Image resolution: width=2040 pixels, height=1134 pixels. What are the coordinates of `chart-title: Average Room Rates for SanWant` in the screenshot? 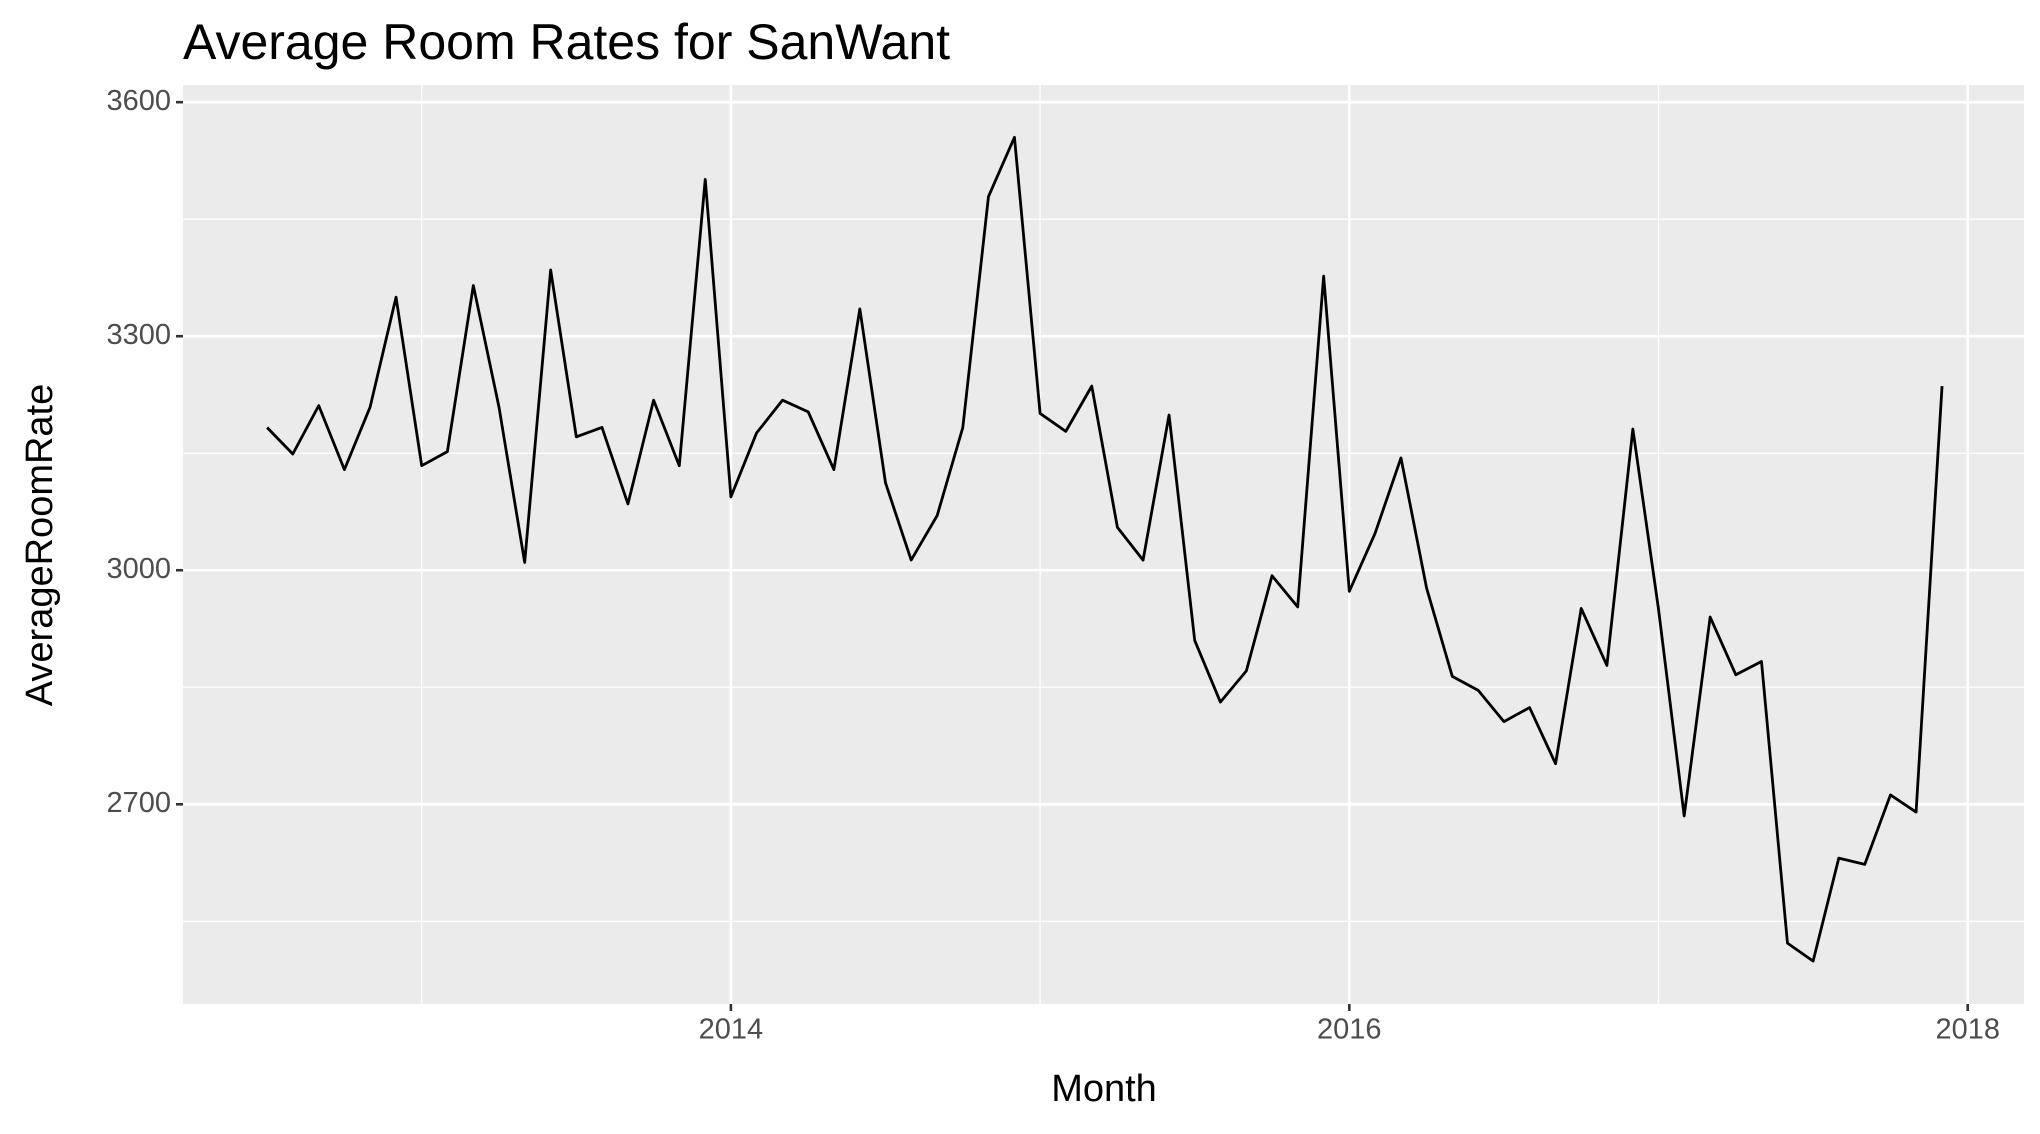 It's located at (566, 42).